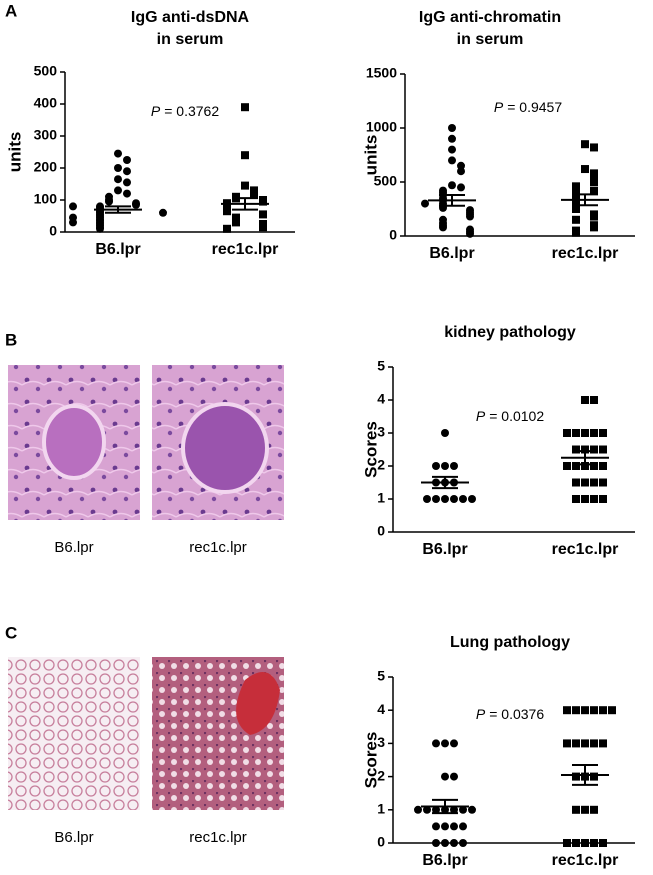  I want to click on lung-image, so click(74, 733).